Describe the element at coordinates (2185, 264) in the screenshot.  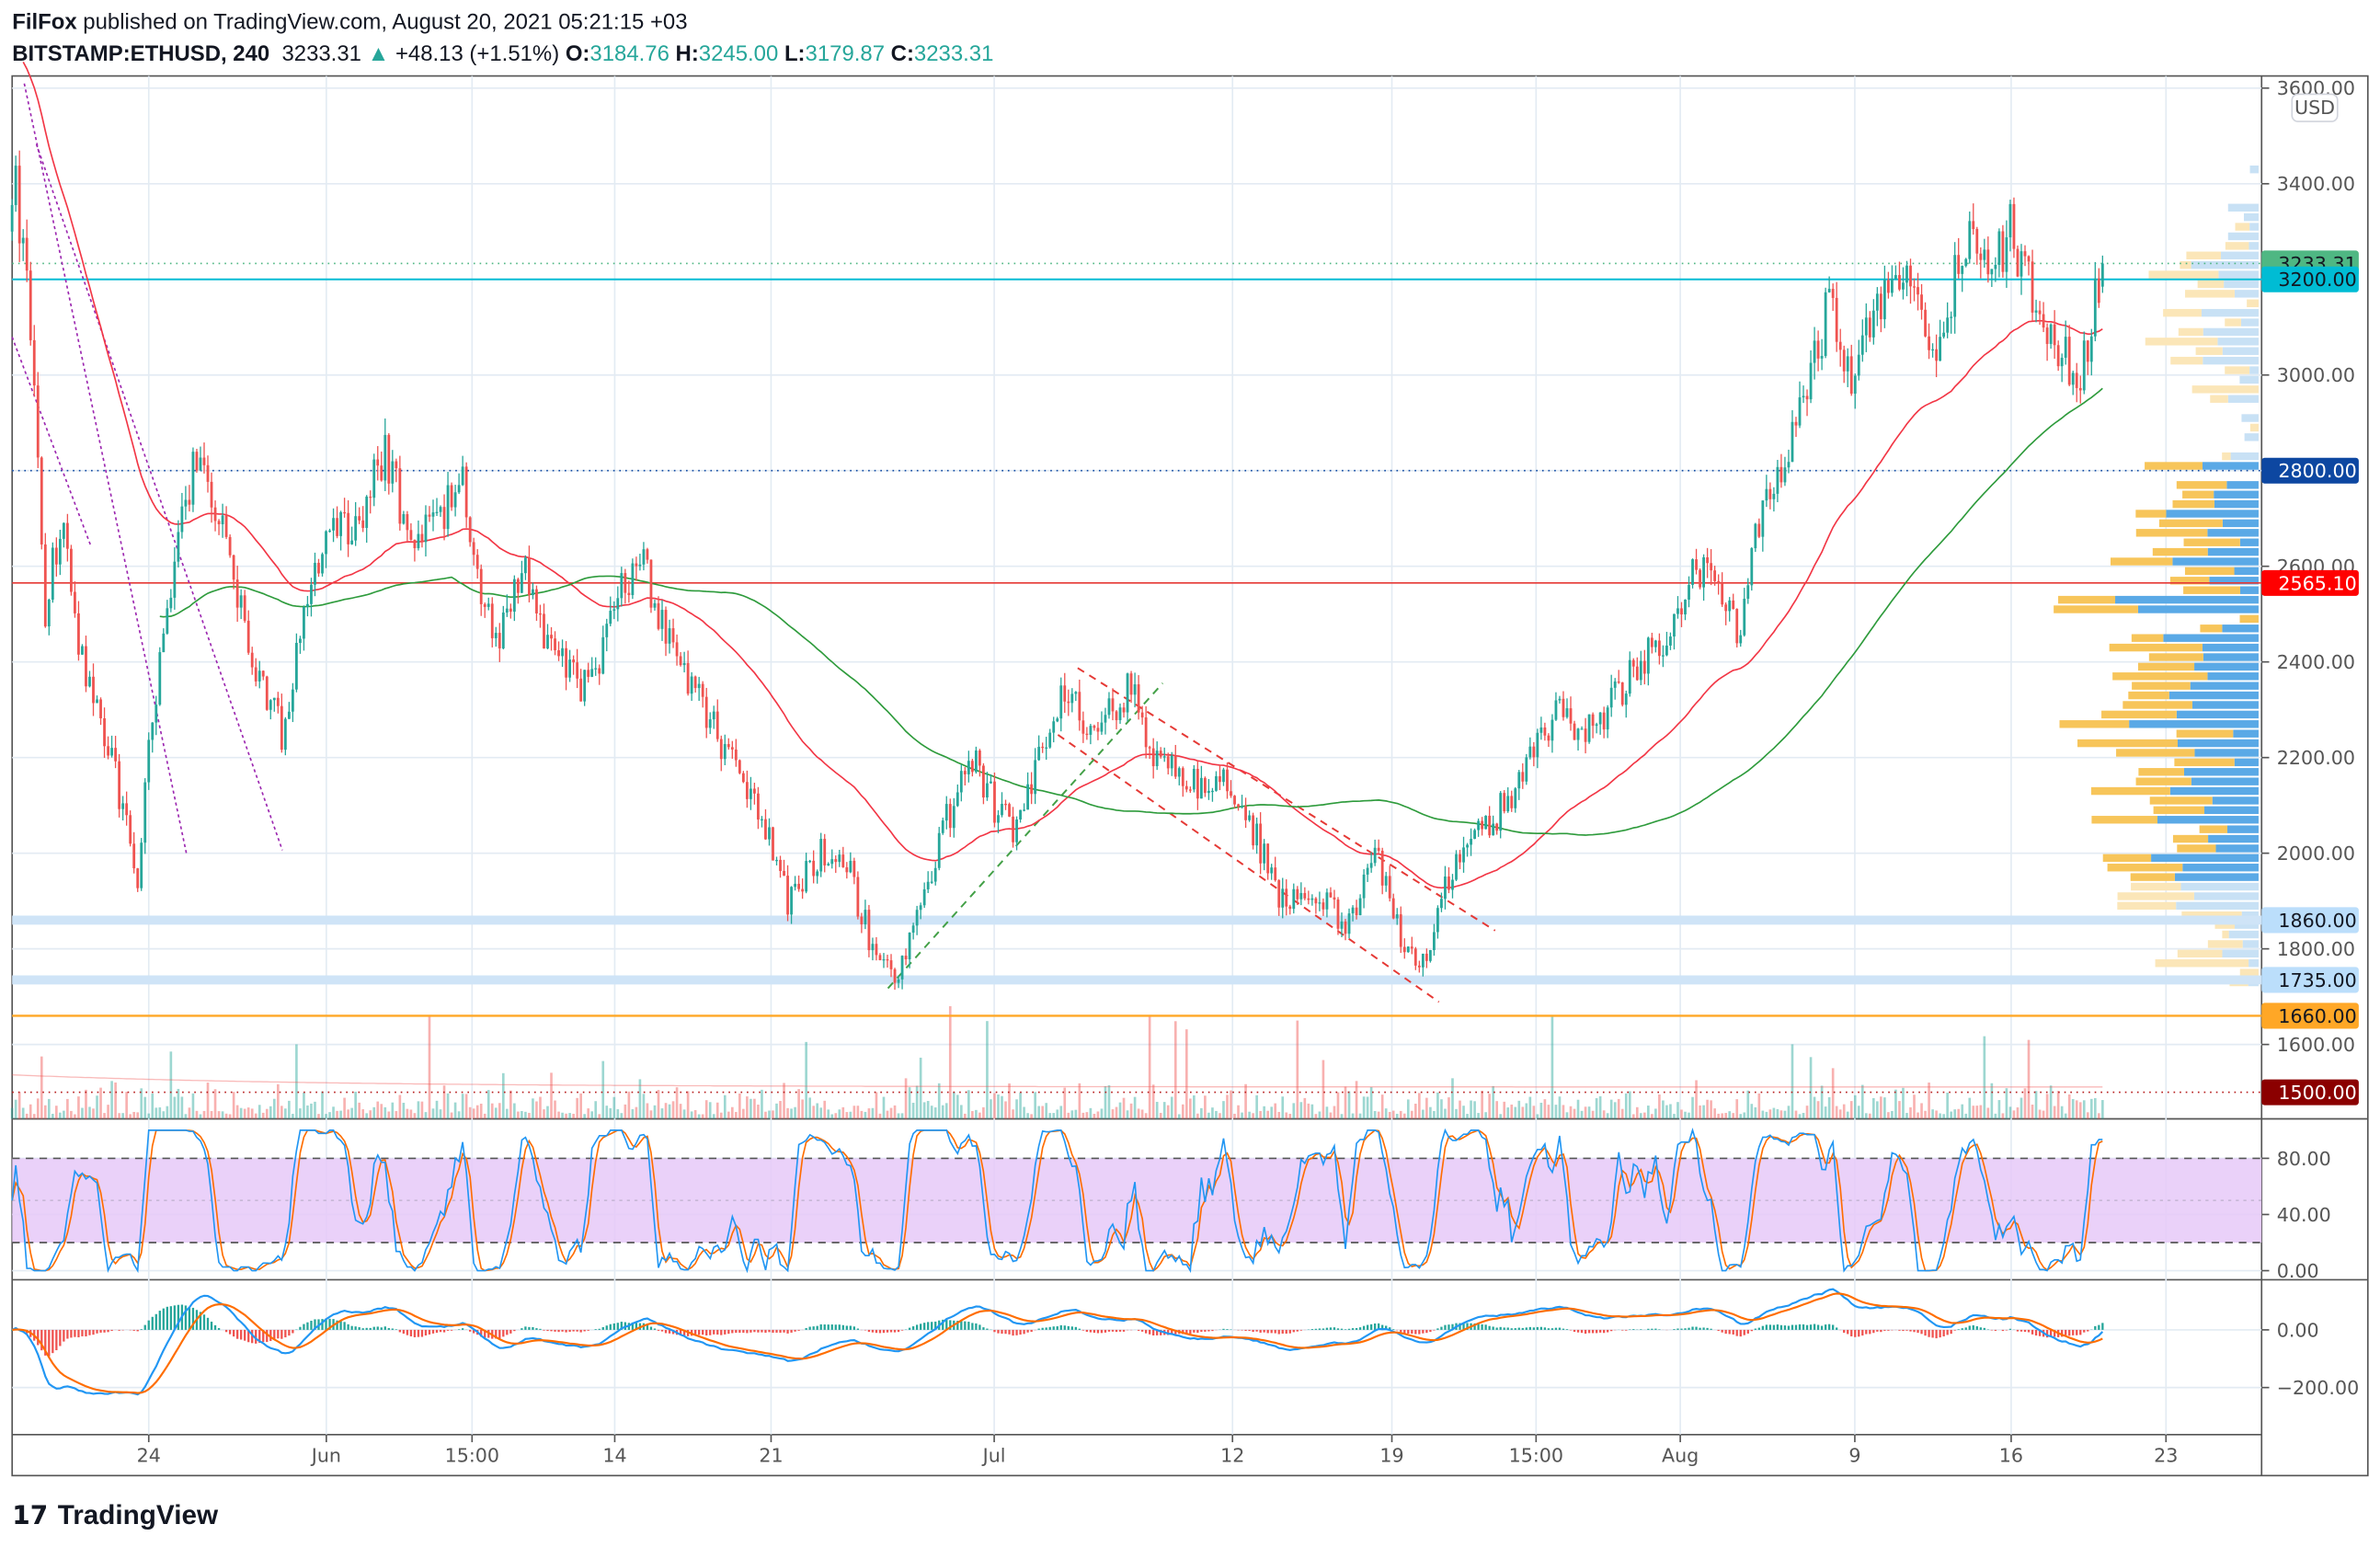
I see `volume-profile-down-bar` at that location.